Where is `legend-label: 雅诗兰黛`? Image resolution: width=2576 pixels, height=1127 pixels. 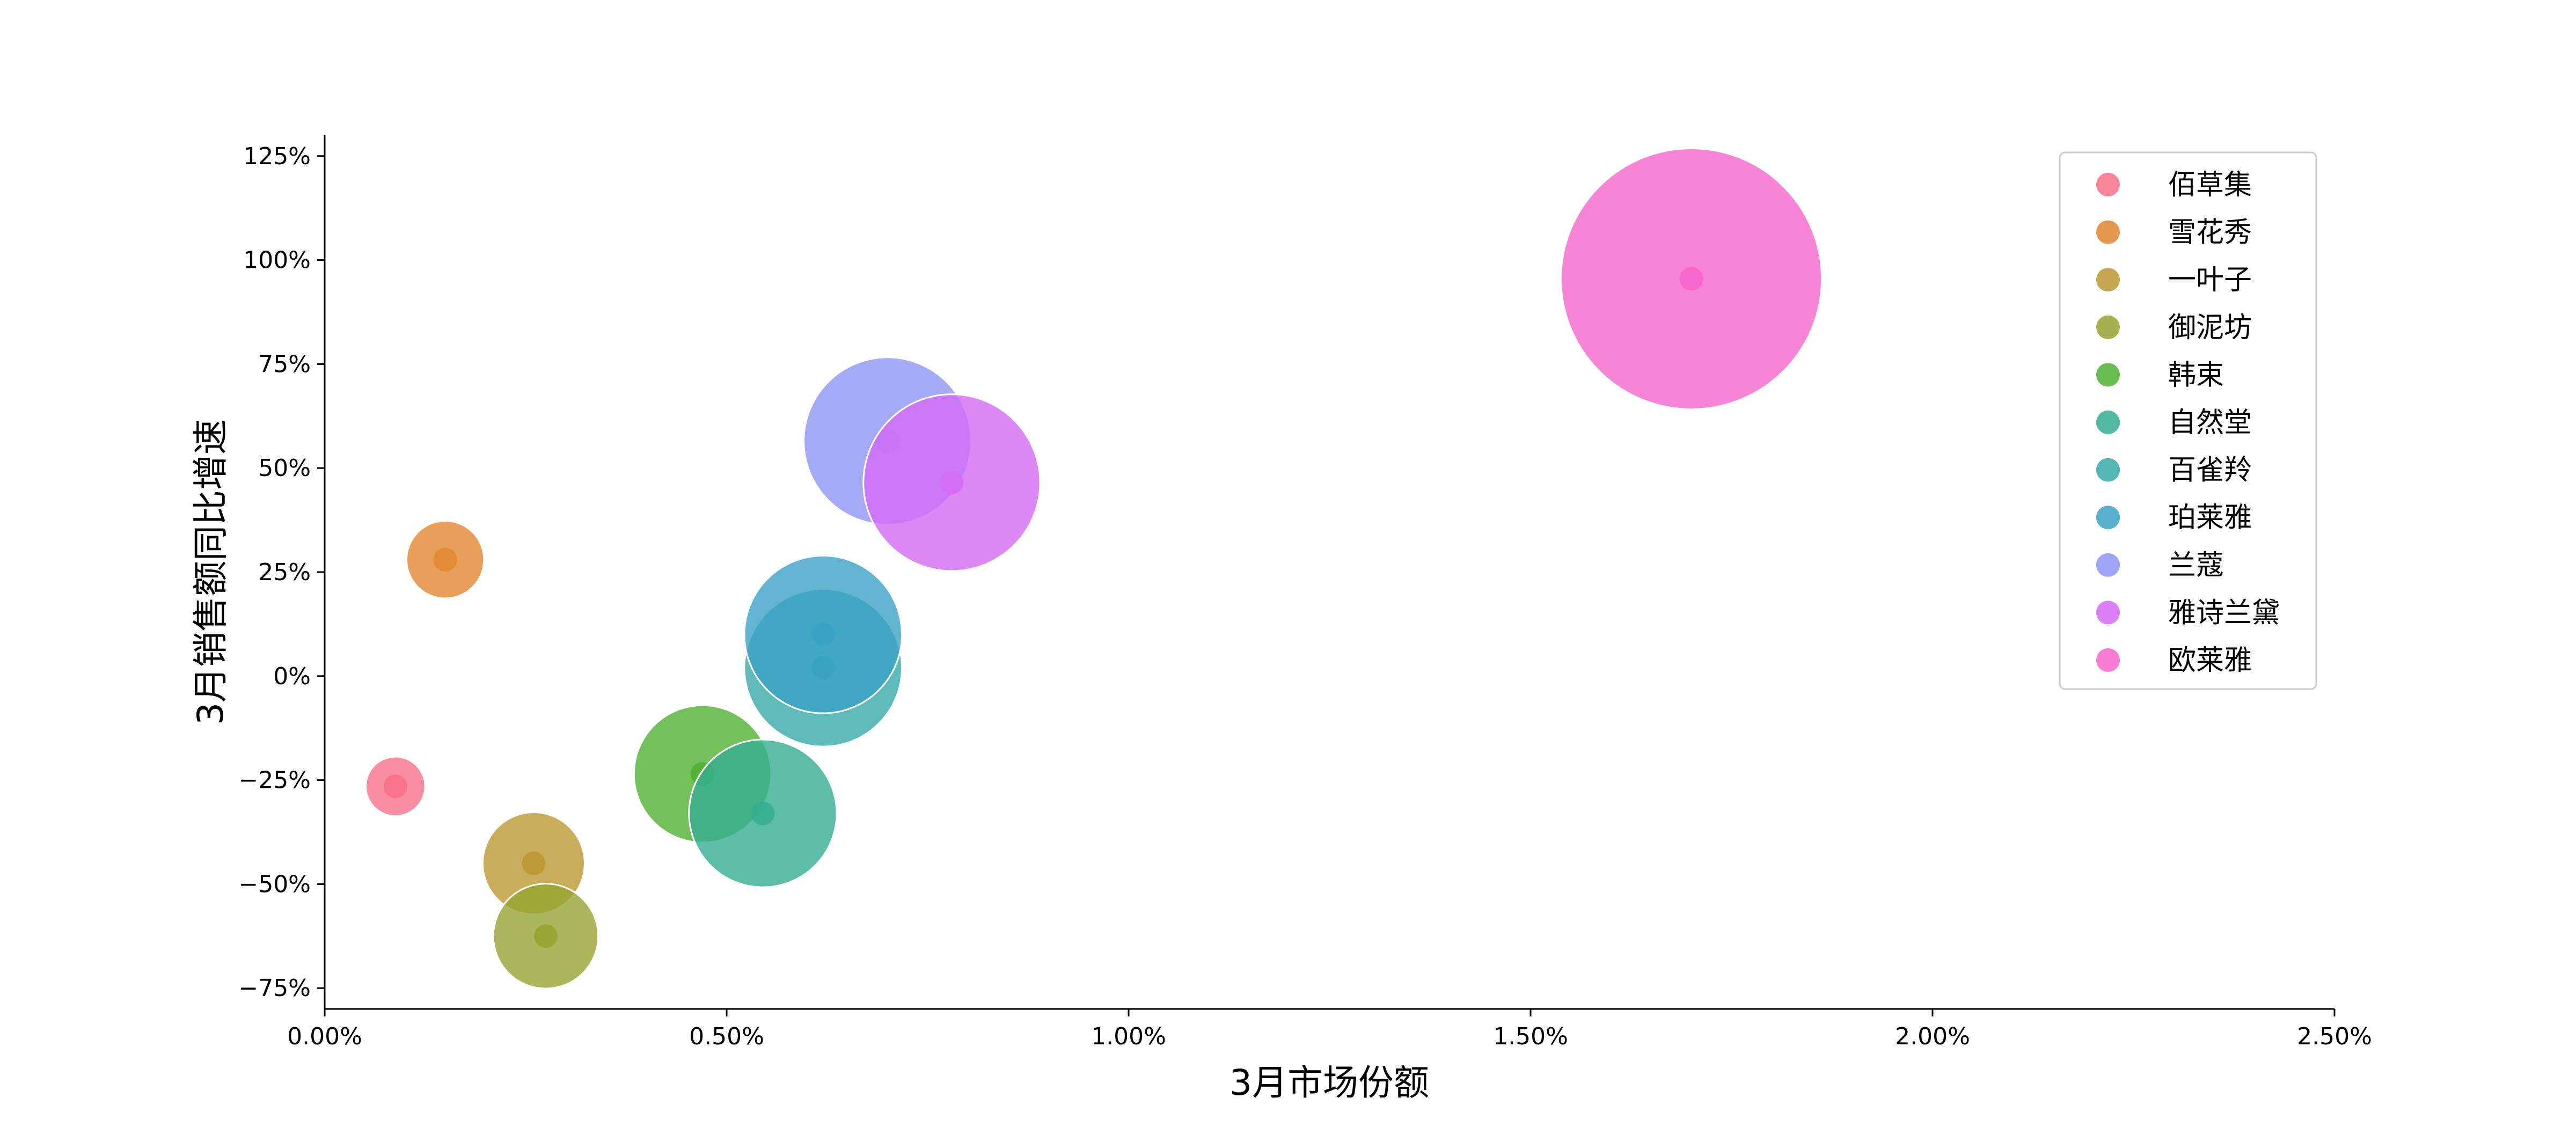 legend-label: 雅诗兰黛 is located at coordinates (2224, 613).